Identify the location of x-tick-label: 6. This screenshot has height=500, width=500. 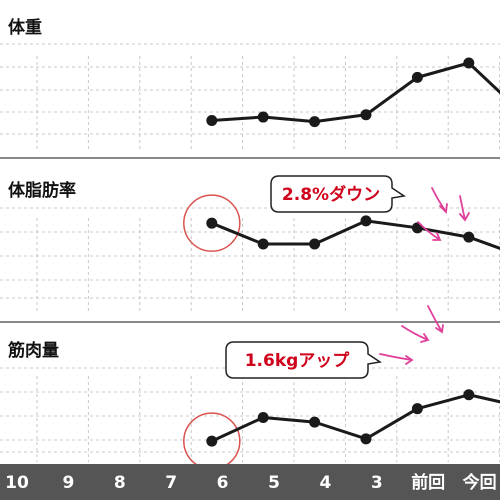
(223, 483).